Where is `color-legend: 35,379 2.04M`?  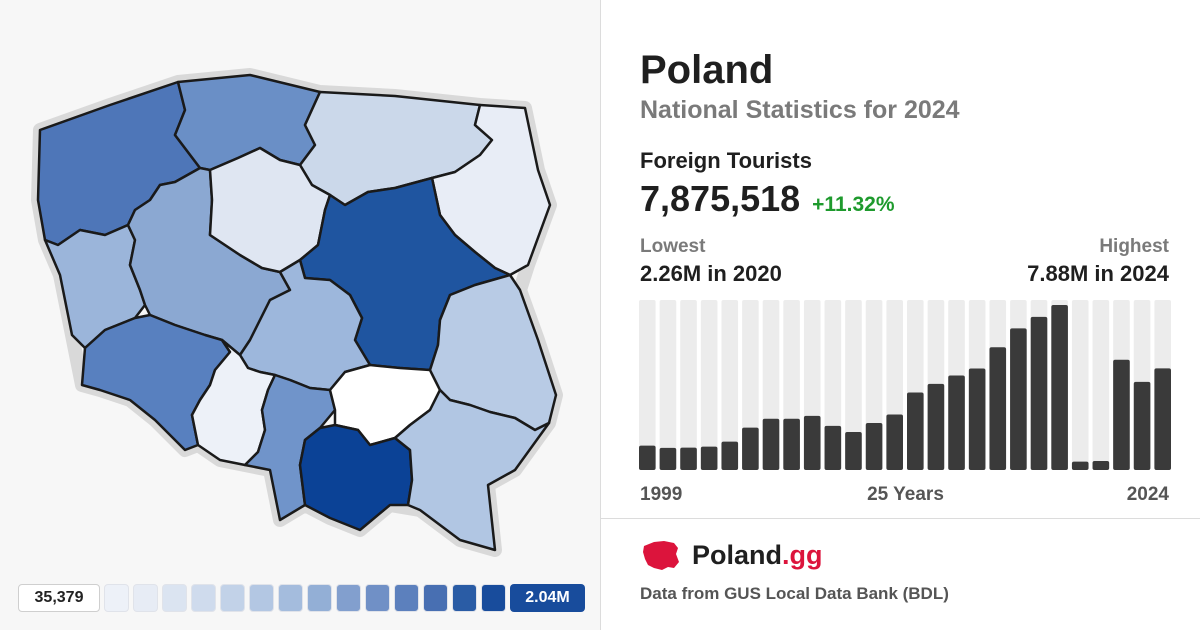
color-legend: 35,379 2.04M is located at coordinates (301, 598).